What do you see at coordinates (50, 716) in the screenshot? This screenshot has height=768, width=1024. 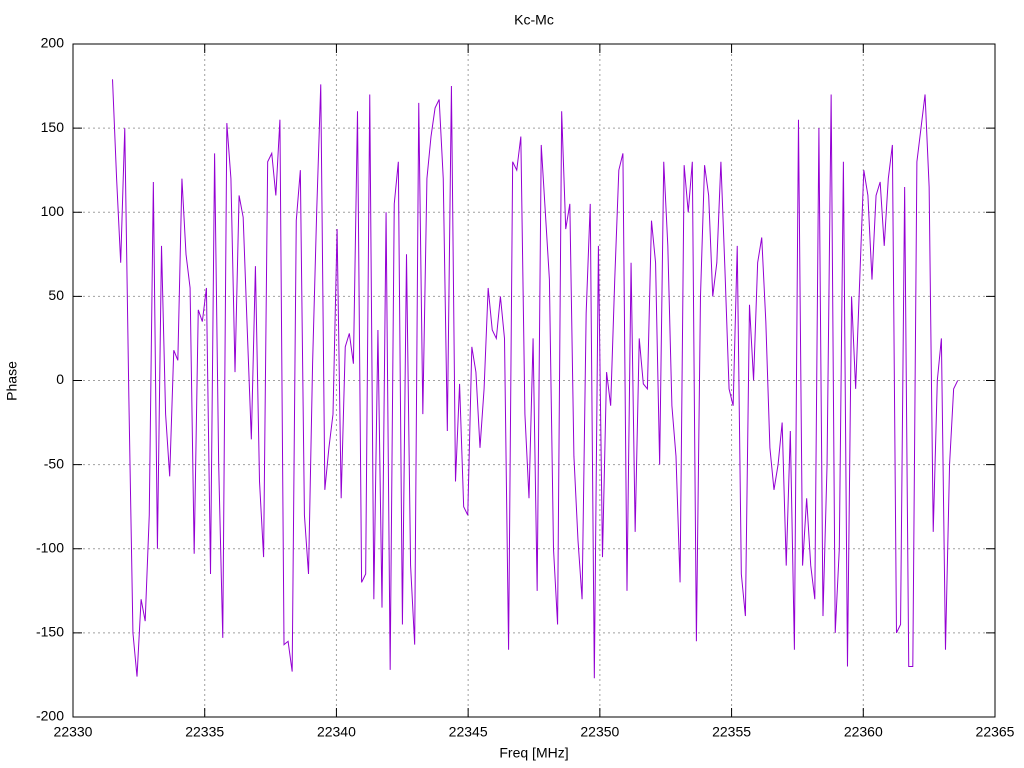 I see `y-tick-label: -200` at bounding box center [50, 716].